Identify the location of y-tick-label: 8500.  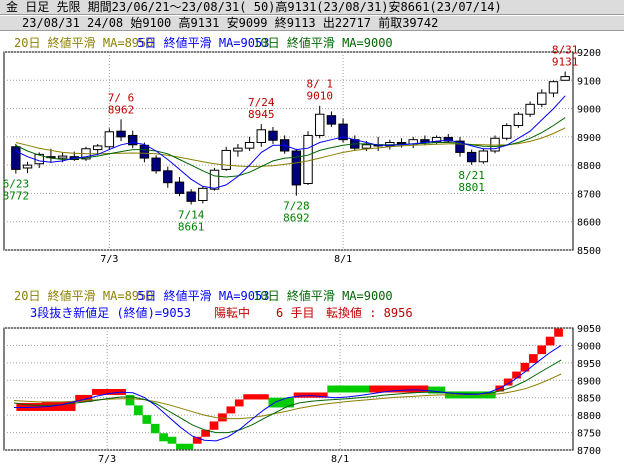
(589, 251).